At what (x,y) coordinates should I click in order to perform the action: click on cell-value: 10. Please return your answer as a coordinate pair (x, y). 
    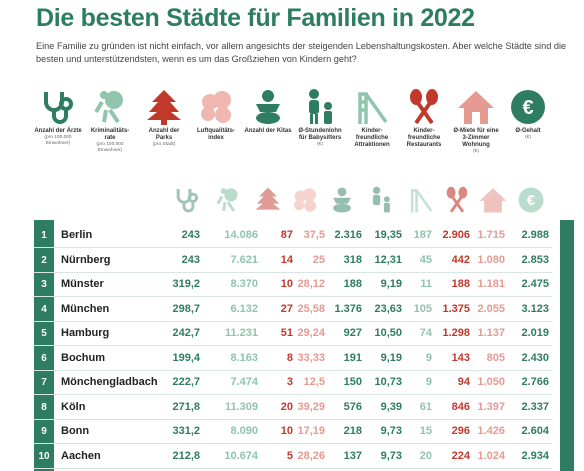
    Looking at the image, I should click on (286, 284).